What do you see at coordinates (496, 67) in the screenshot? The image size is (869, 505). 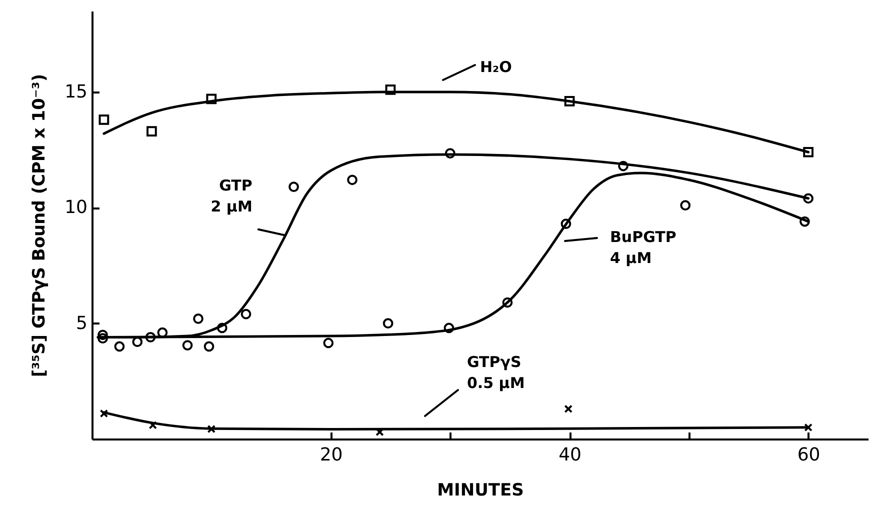 I see `annotation: H₂O` at bounding box center [496, 67].